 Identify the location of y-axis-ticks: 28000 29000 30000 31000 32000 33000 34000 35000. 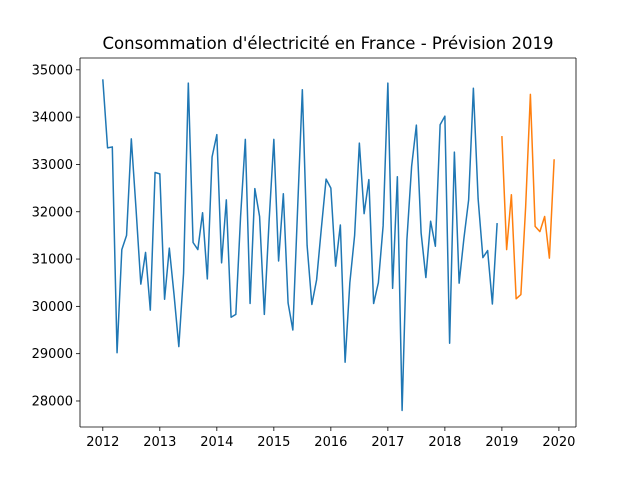
(56, 236).